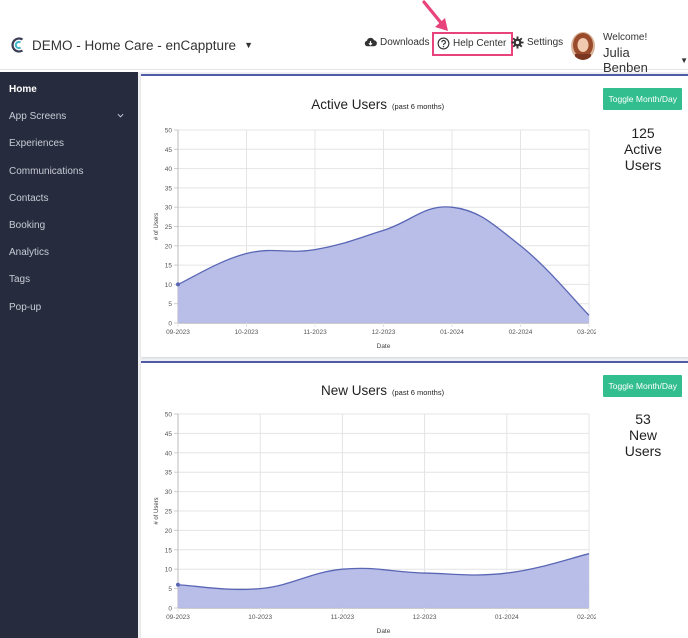 The width and height of the screenshot is (688, 638). Describe the element at coordinates (405, 42) in the screenshot. I see `downloads-label: Downloads` at that location.